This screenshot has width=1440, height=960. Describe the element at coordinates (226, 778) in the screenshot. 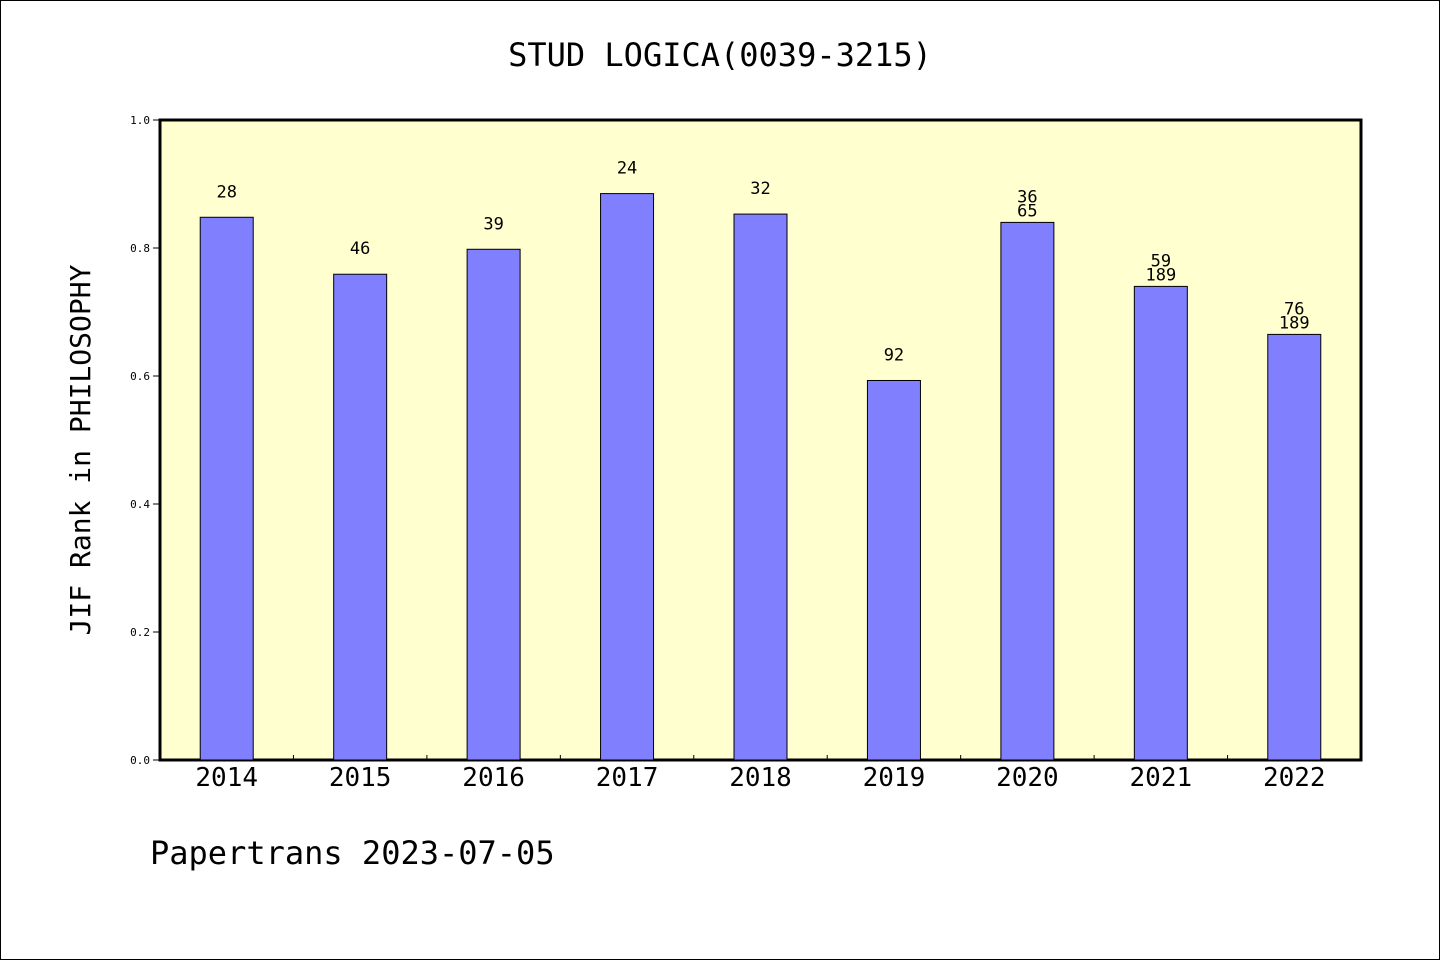

I see `x-tick-label: 2014` at that location.